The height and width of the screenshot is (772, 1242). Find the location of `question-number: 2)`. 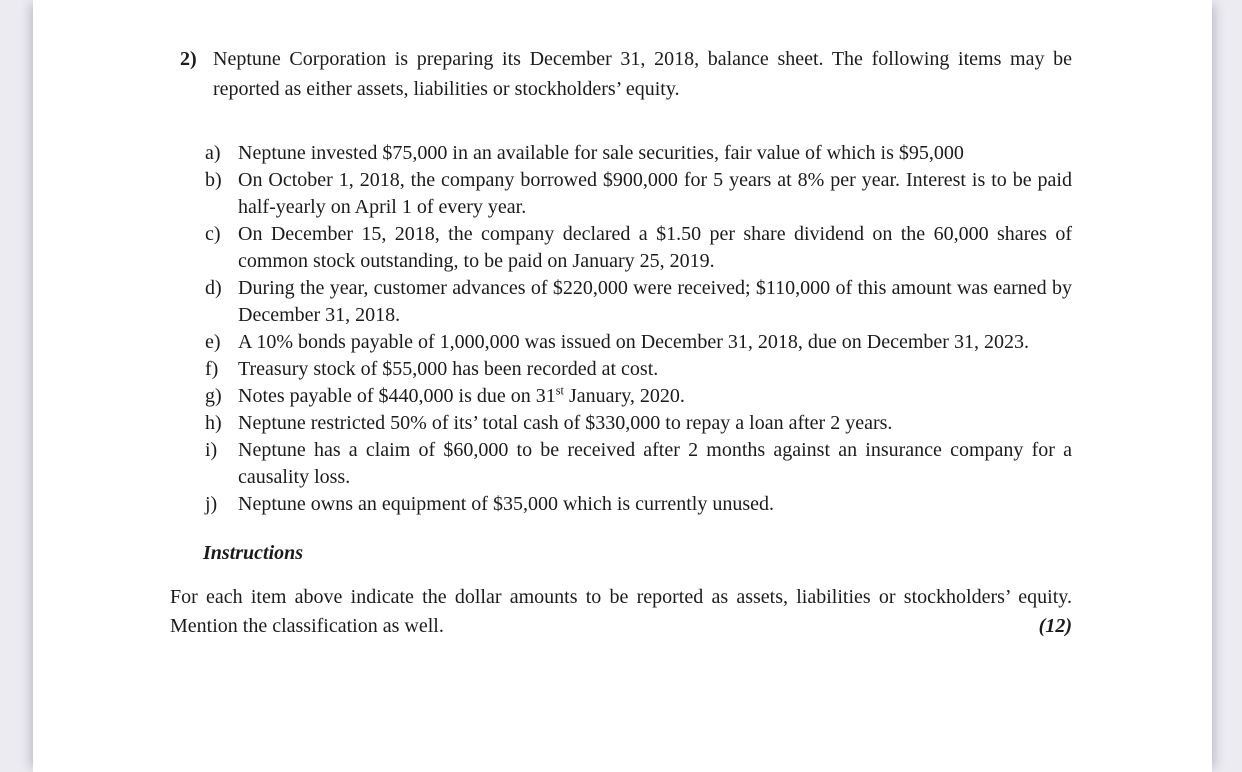

question-number: 2) is located at coordinates (188, 59).